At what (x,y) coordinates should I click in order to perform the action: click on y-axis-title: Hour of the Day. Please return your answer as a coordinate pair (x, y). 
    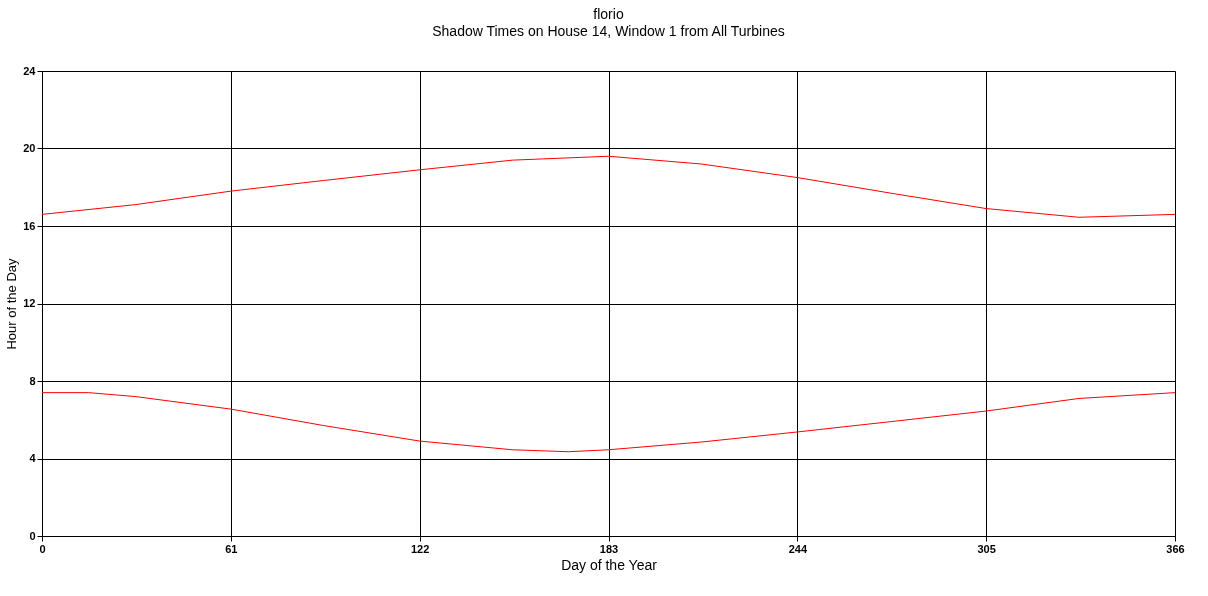
    Looking at the image, I should click on (12, 303).